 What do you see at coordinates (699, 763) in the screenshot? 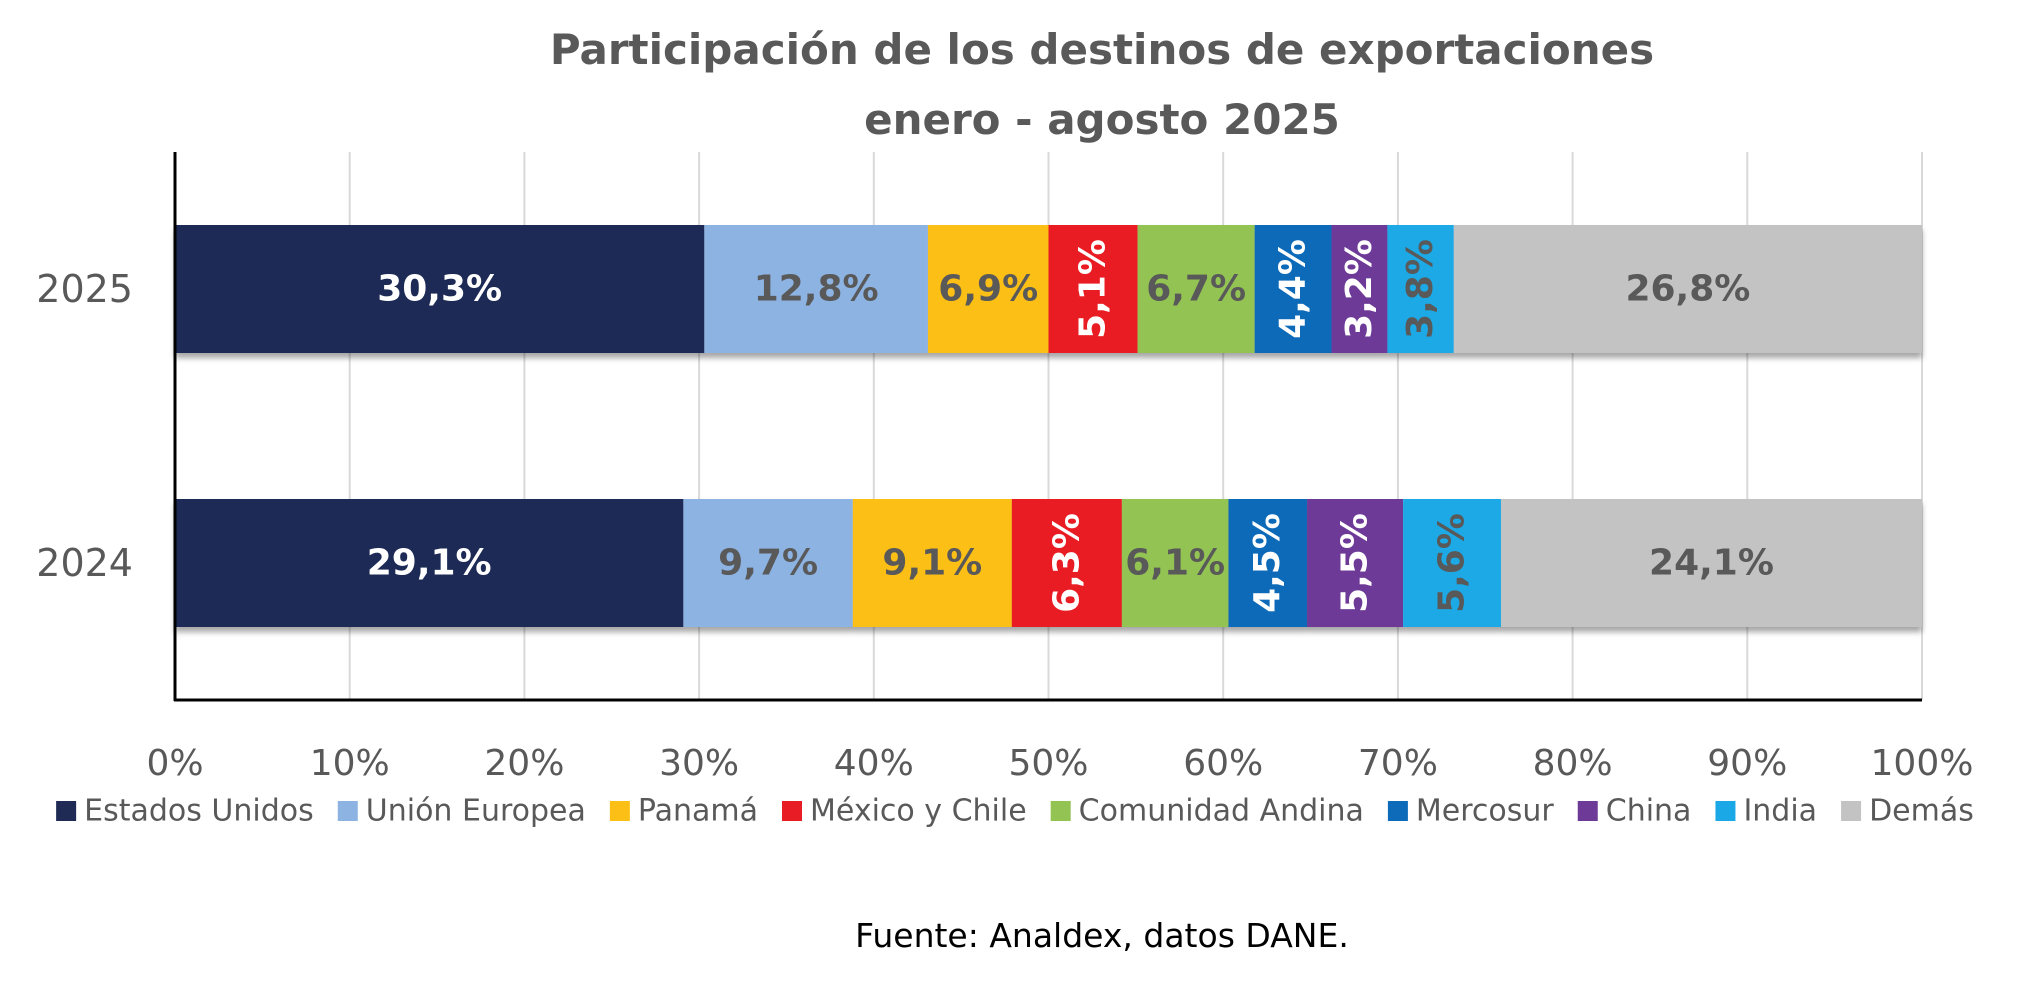
I see `x-tick-label: 30%` at bounding box center [699, 763].